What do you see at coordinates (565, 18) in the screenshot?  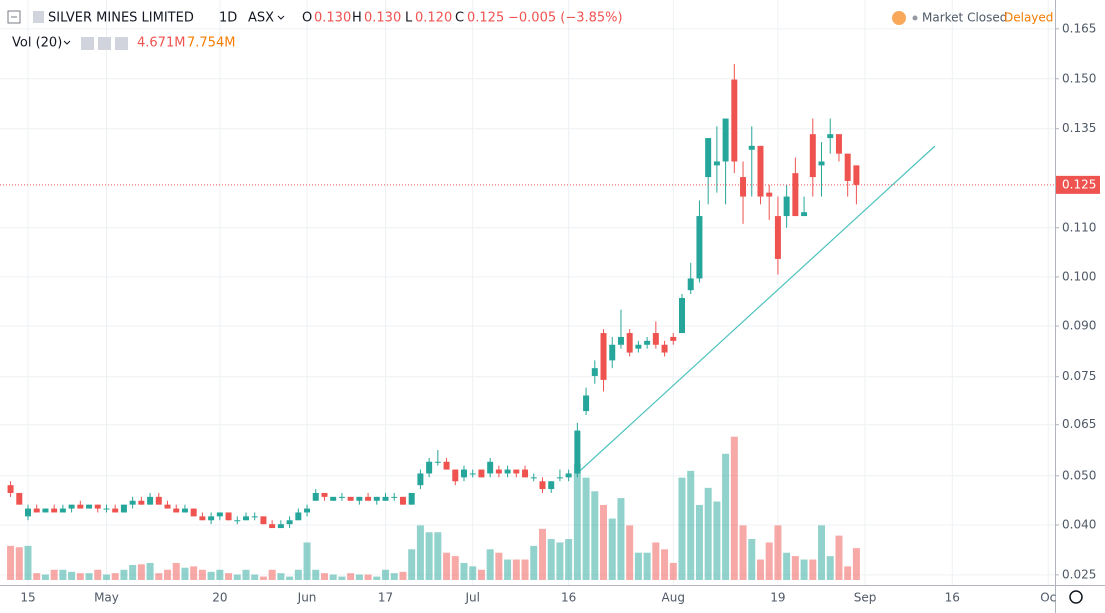 I see `change-value: −0.005 (−3.85%)` at bounding box center [565, 18].